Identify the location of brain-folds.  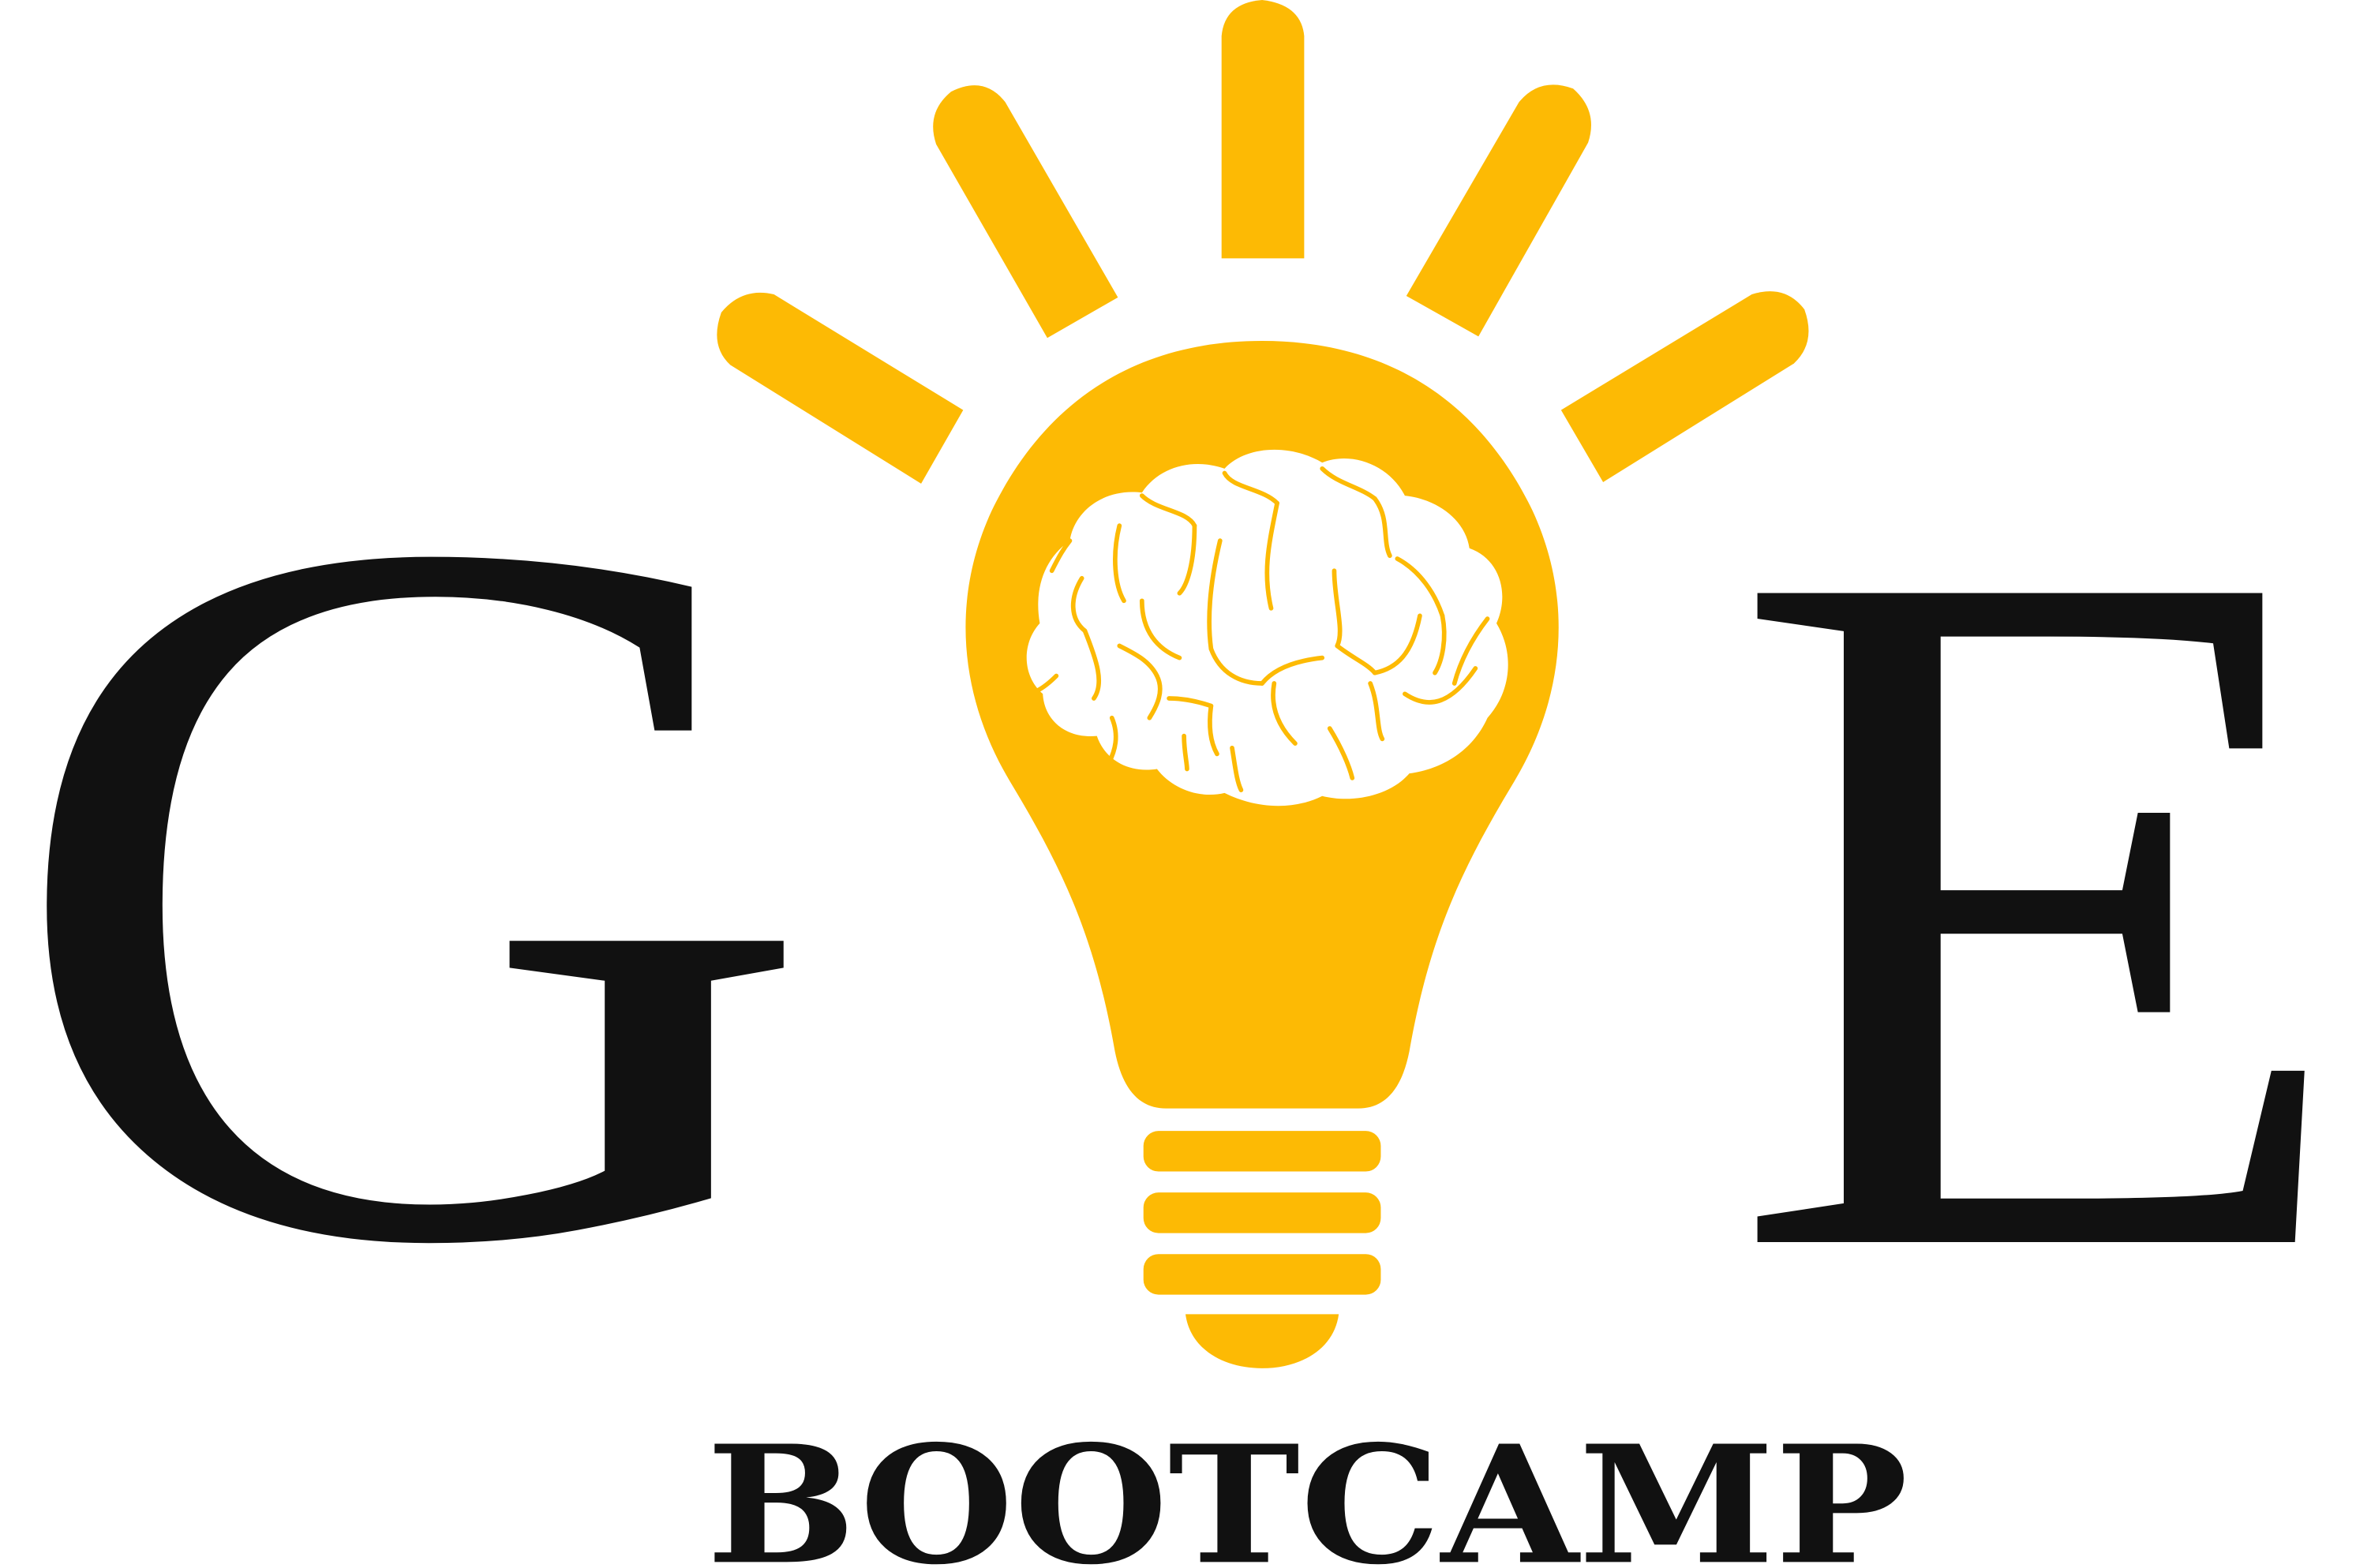
(1262, 629).